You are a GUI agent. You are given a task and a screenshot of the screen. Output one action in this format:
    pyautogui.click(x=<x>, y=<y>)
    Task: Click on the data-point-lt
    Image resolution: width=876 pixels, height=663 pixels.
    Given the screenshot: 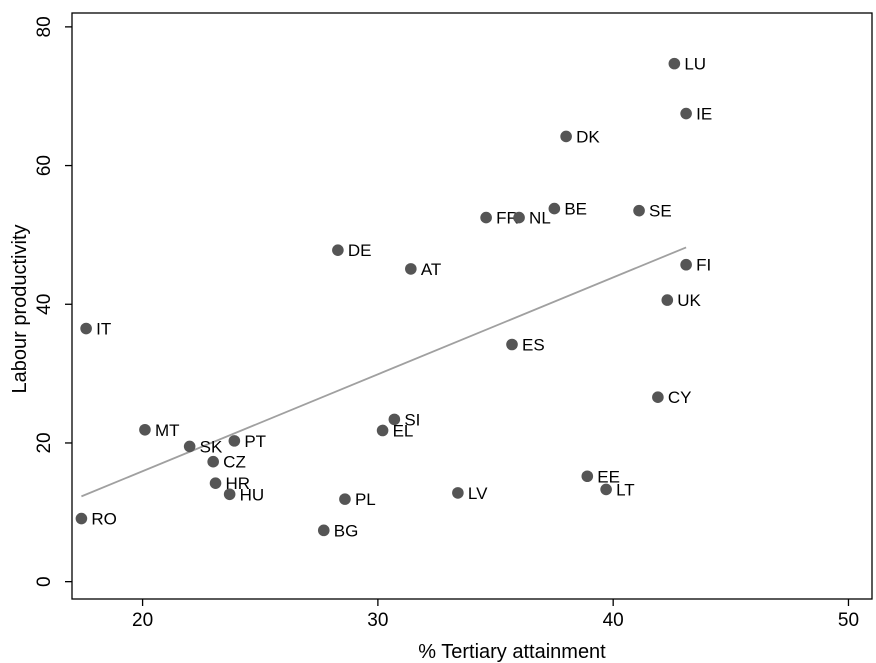 What is the action you would take?
    pyautogui.click(x=606, y=490)
    